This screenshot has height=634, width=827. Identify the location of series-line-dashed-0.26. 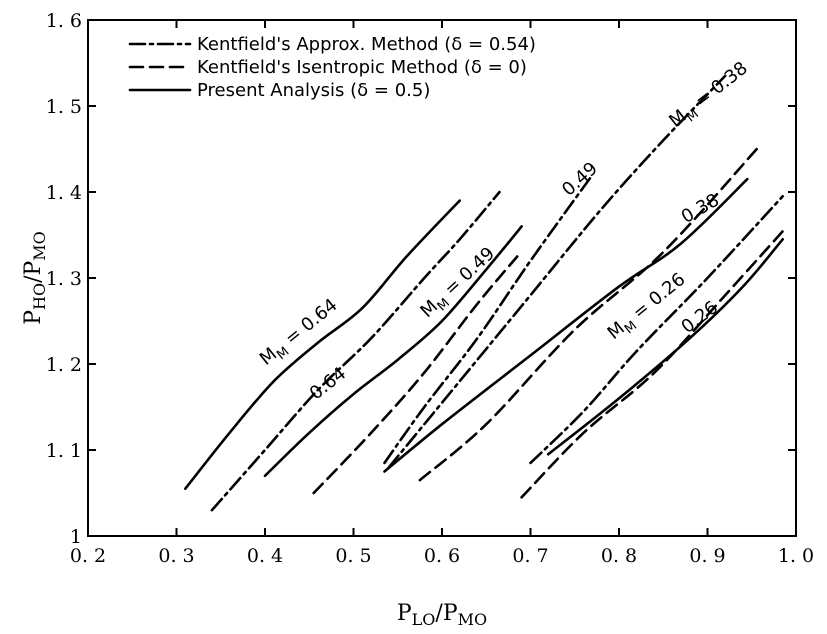
(654, 362).